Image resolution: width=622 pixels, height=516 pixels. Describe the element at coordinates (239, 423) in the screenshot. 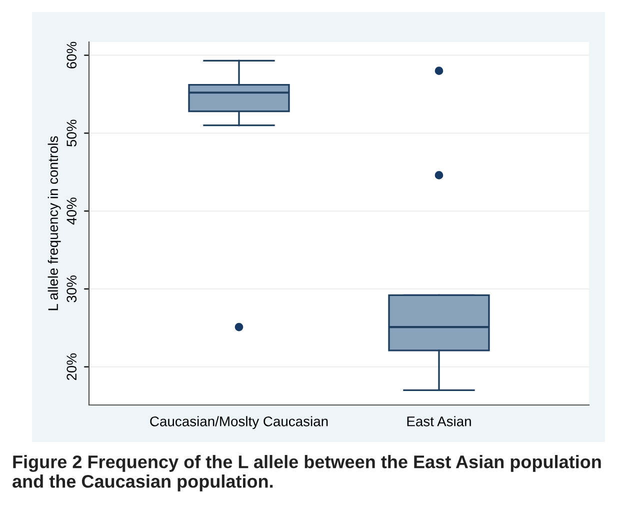

I see `x-tick-label: Caucasian/Moslty Caucasian` at that location.